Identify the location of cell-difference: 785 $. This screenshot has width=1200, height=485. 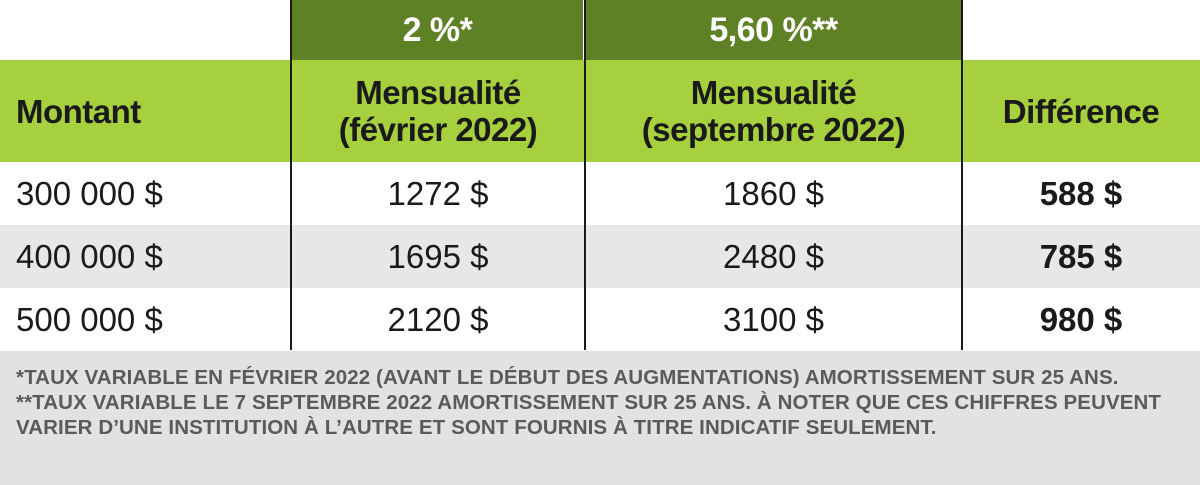
(1081, 256).